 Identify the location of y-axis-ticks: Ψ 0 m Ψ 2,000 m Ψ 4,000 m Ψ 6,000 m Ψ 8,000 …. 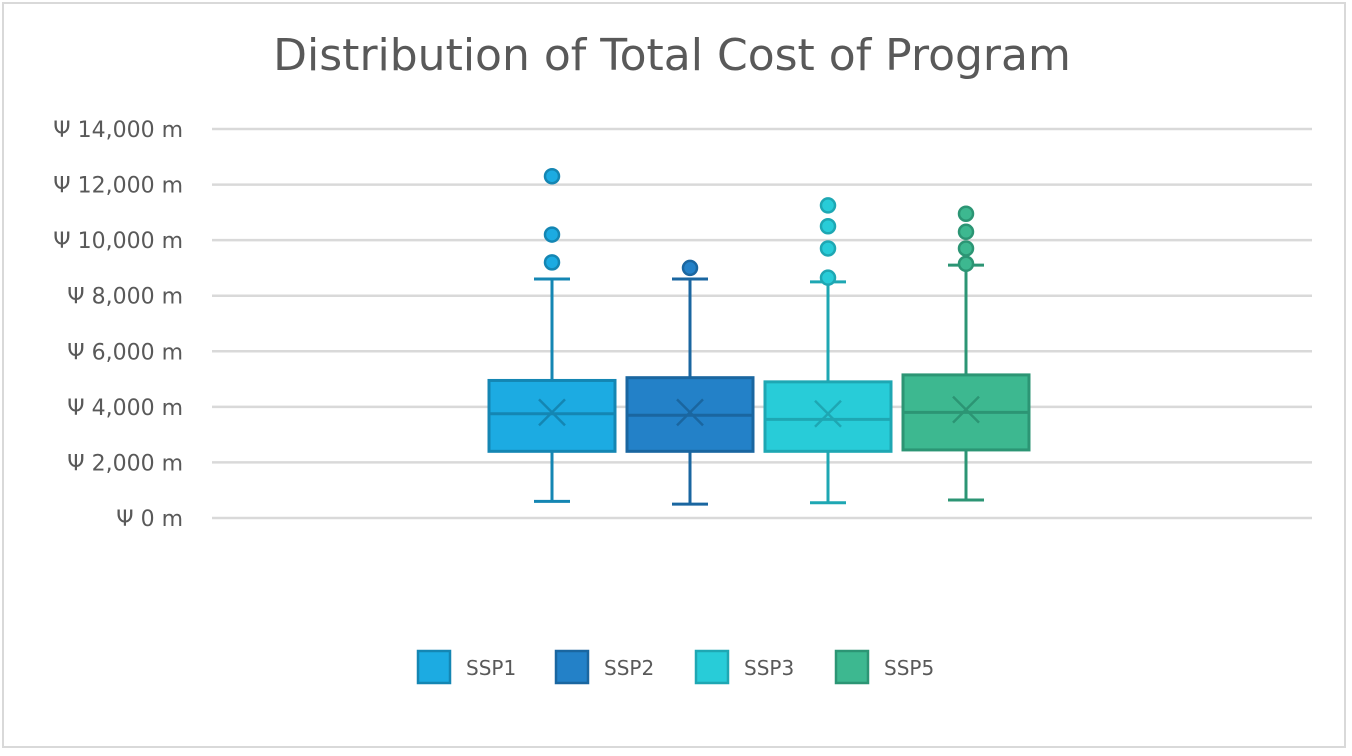
(118, 325).